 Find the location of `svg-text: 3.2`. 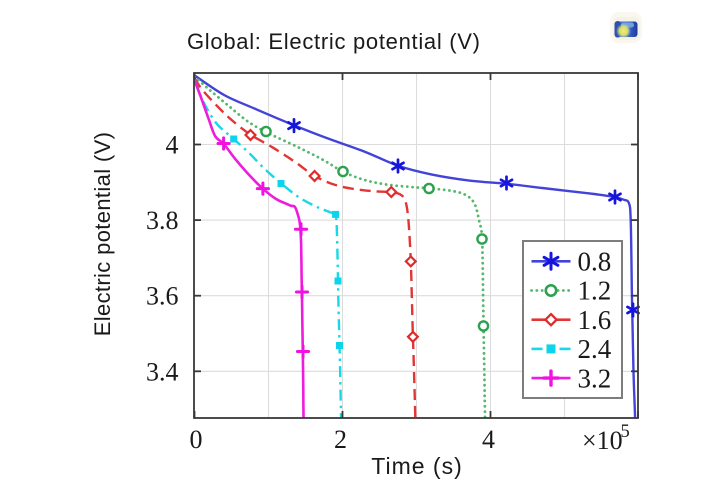

svg-text: 3.2 is located at coordinates (595, 378).